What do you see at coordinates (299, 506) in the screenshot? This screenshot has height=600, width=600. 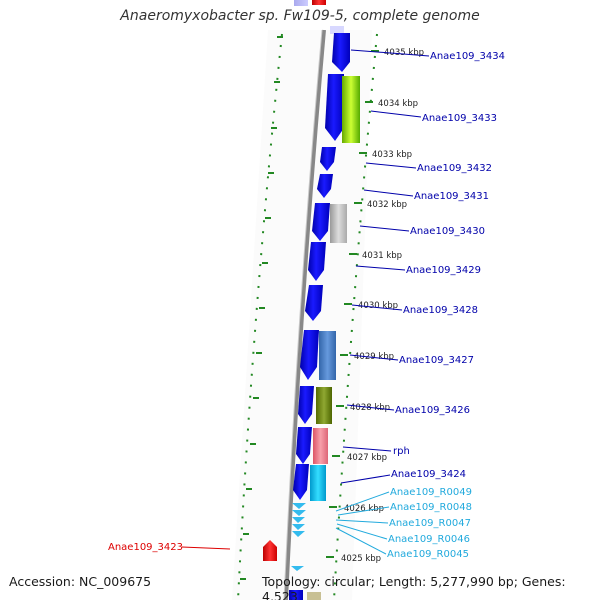 I see `trna-anae109-r0049` at bounding box center [299, 506].